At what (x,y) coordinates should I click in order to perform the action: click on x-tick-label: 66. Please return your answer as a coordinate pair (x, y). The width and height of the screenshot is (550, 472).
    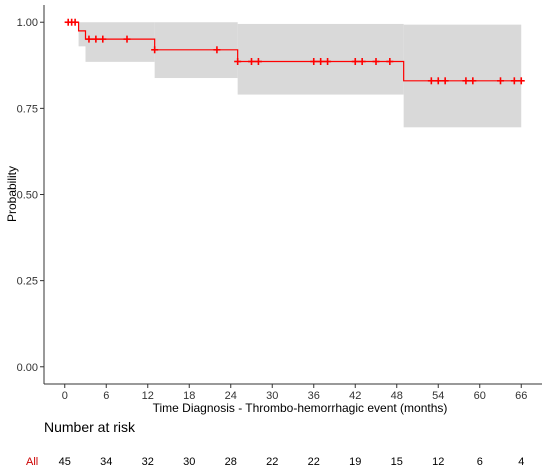
    Looking at the image, I should click on (521, 396).